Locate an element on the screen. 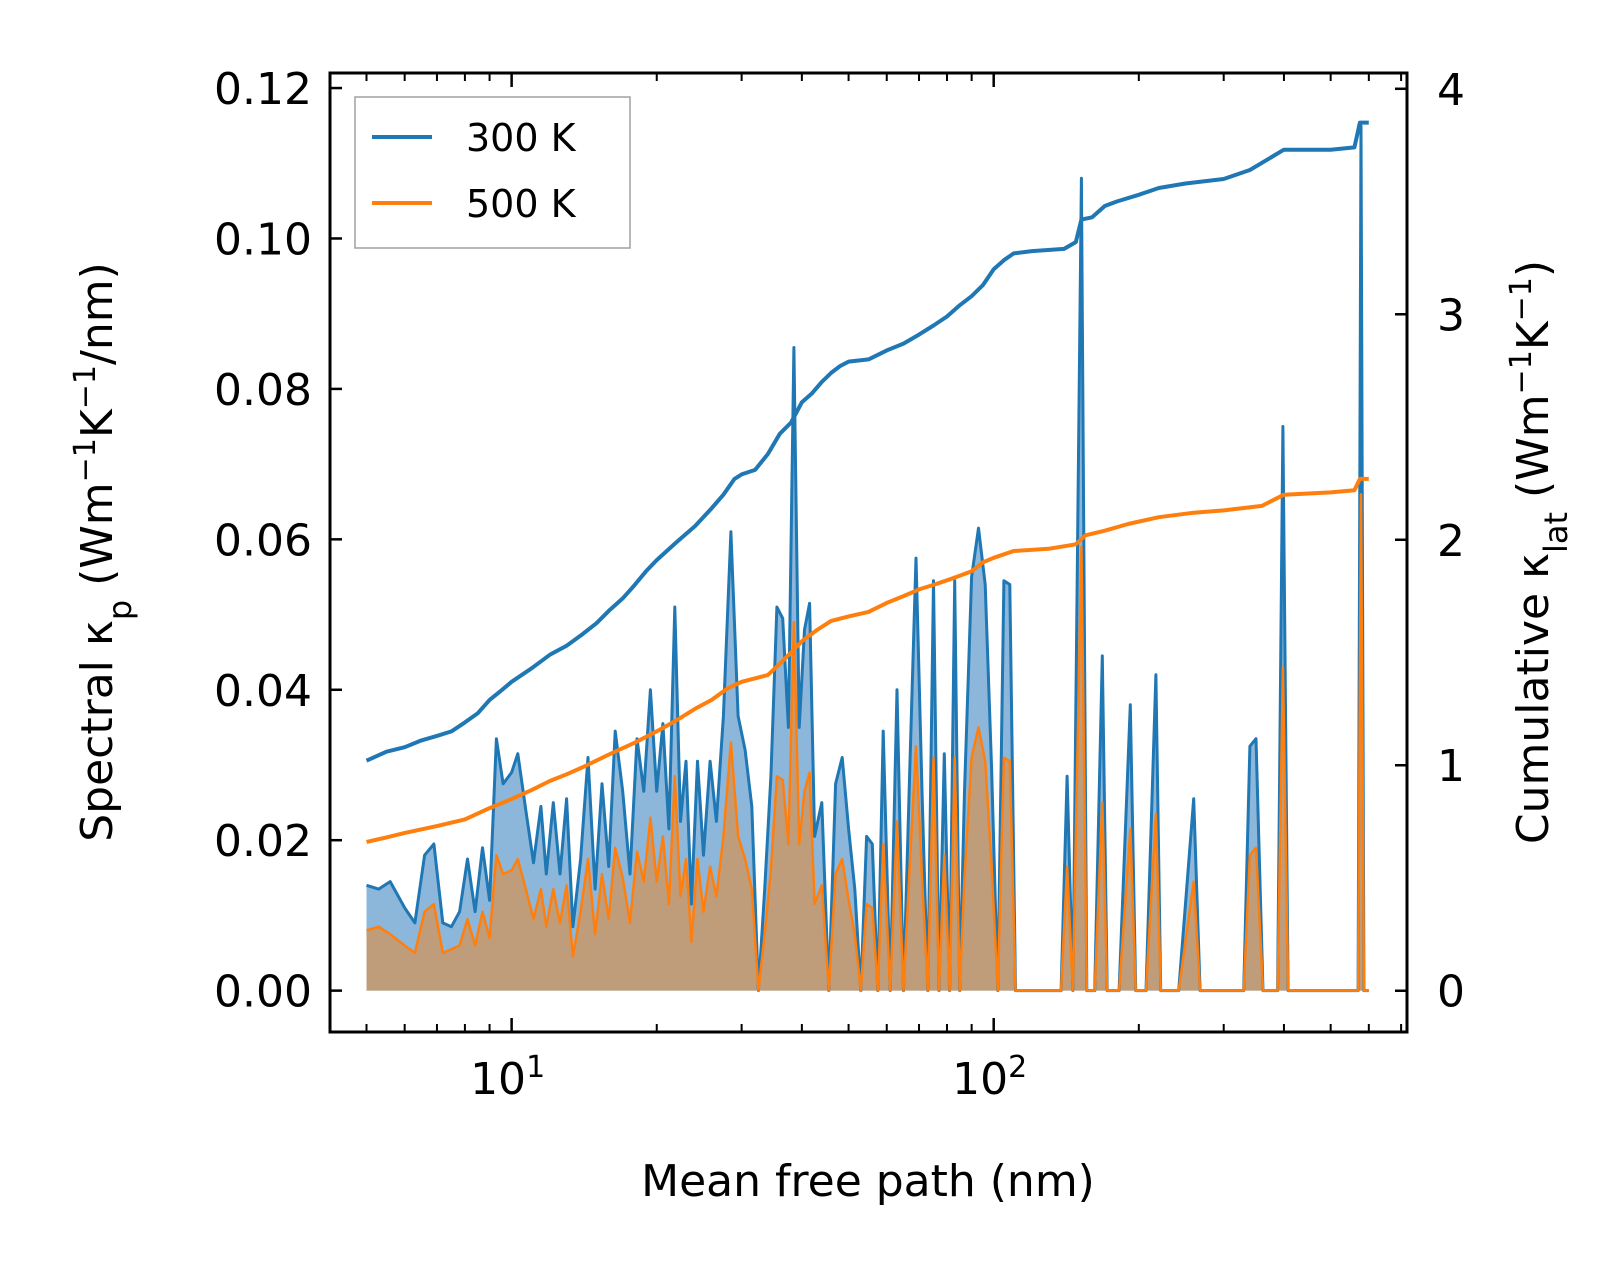 The height and width of the screenshot is (1266, 1623). y-right-sub: lat is located at coordinates (1556, 532).